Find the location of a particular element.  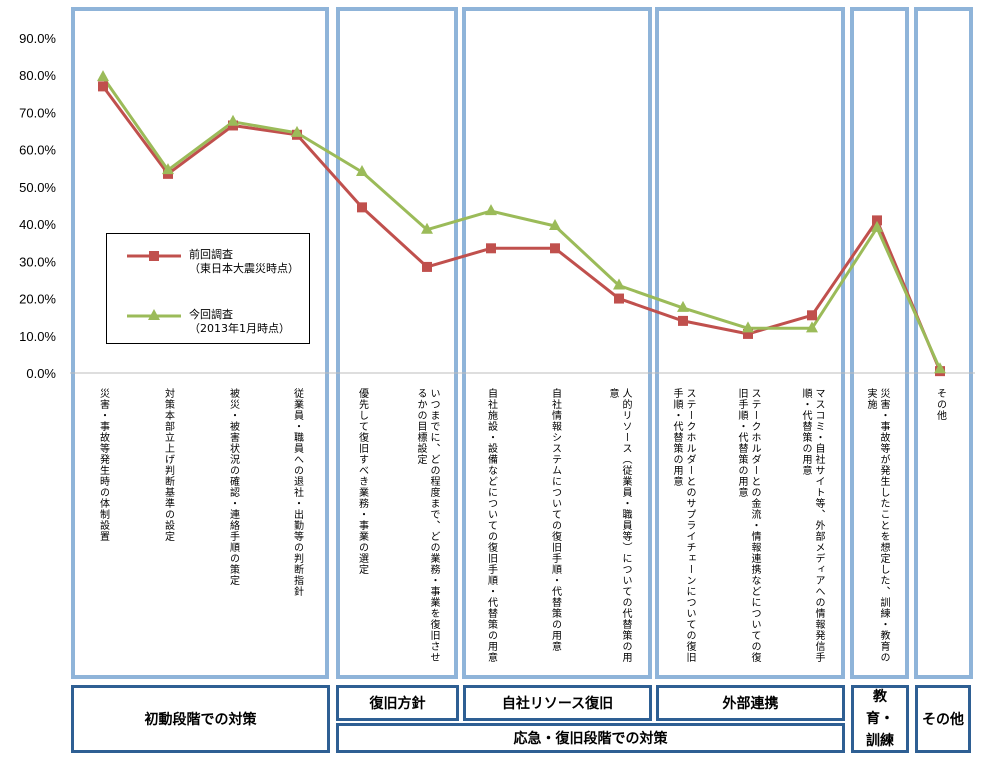

category-label: 従業員・職員への退社・出勤等の判断指針 is located at coordinates (297, 492).